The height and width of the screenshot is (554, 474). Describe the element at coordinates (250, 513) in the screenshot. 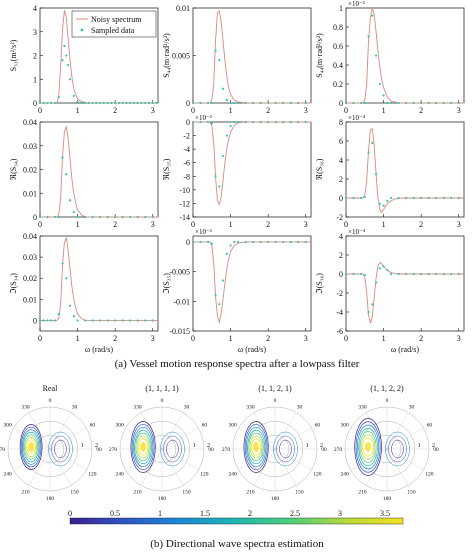

I see `colorbar-tick-label: 2` at that location.